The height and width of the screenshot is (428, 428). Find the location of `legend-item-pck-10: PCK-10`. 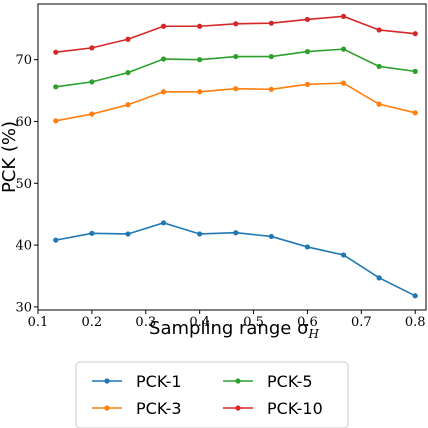

legend-item-pck-10: PCK-10 is located at coordinates (273, 408).